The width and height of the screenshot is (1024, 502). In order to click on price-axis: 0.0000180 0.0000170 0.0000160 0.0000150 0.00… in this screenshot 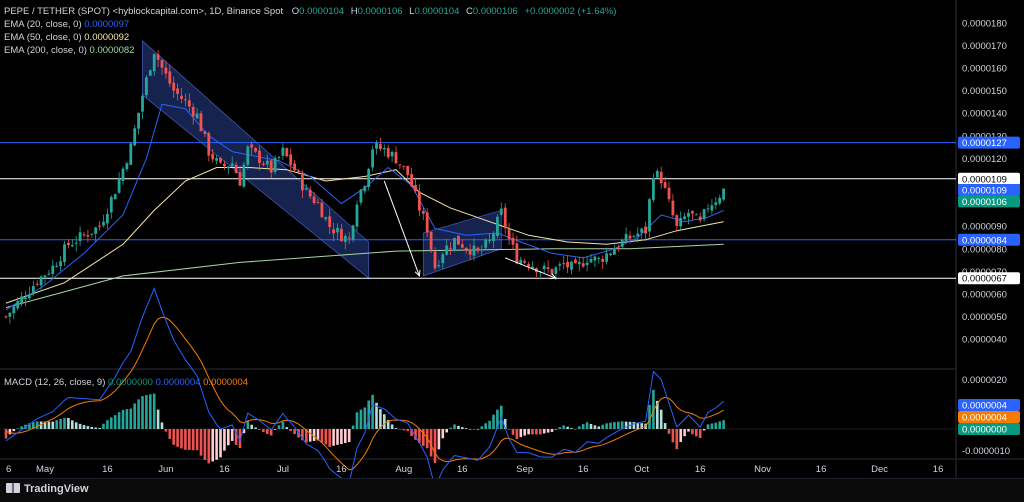, I will do `click(989, 237)`.